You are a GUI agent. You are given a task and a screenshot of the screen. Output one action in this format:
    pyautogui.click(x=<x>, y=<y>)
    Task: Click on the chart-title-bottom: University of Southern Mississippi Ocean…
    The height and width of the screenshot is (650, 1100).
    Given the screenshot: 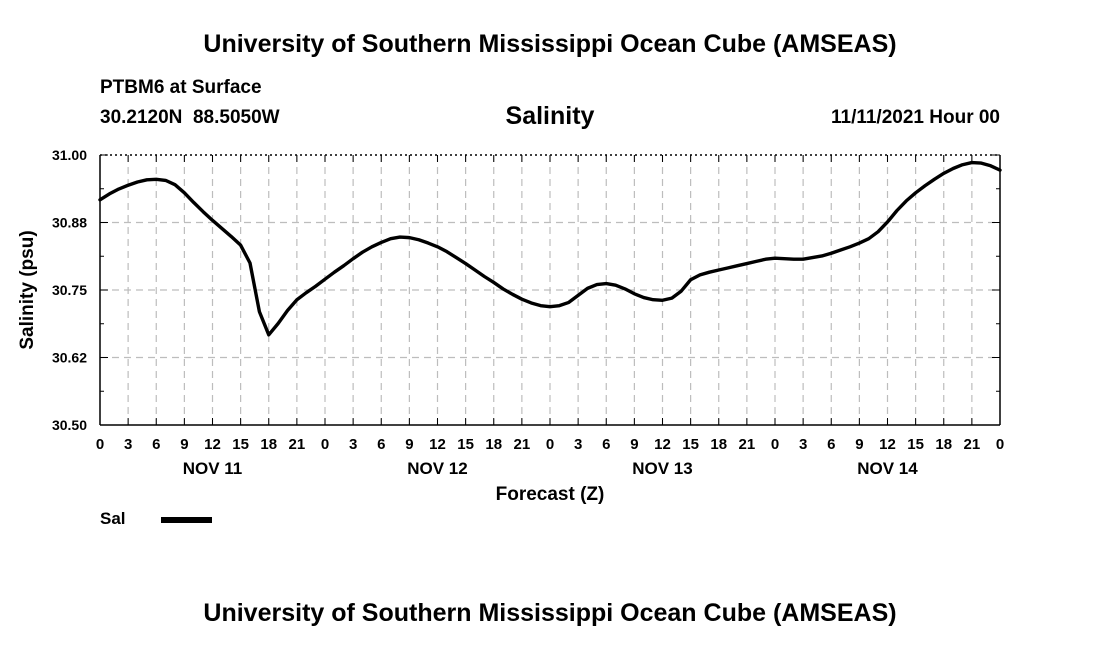 What is the action you would take?
    pyautogui.click(x=550, y=613)
    